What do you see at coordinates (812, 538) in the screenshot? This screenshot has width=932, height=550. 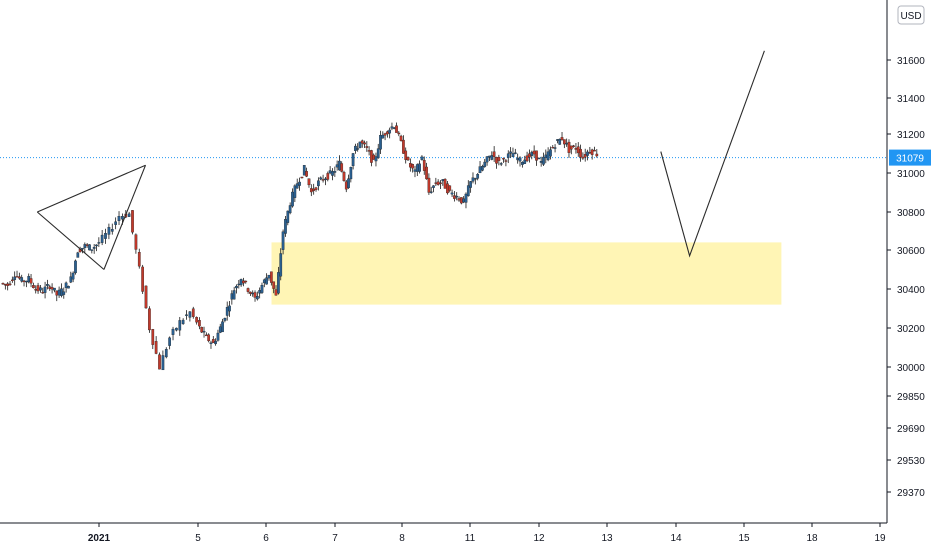 I see `time-tick-label: 18` at bounding box center [812, 538].